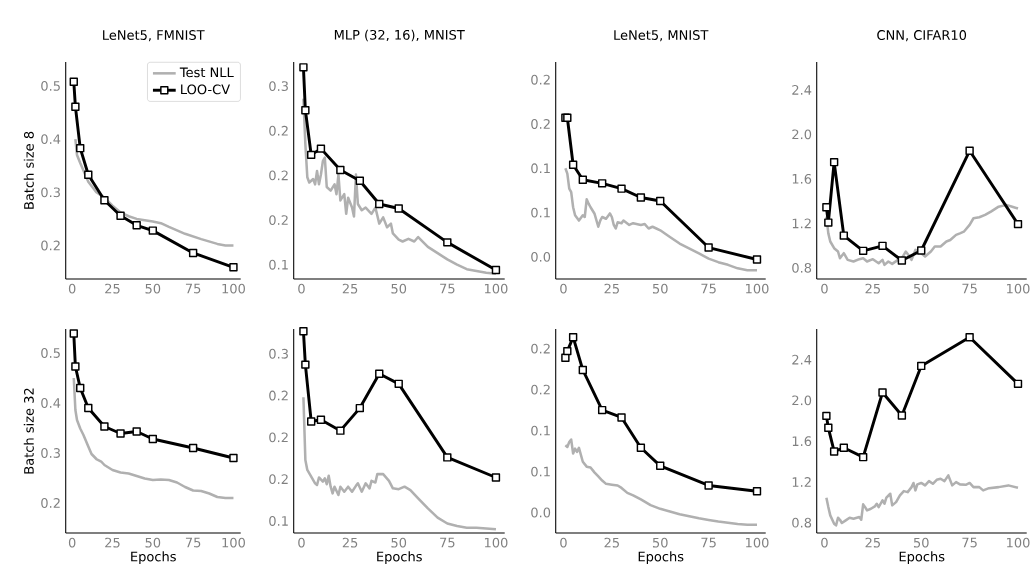  What do you see at coordinates (922, 36) in the screenshot?
I see `chart-title: CNN, CIFAR10` at bounding box center [922, 36].